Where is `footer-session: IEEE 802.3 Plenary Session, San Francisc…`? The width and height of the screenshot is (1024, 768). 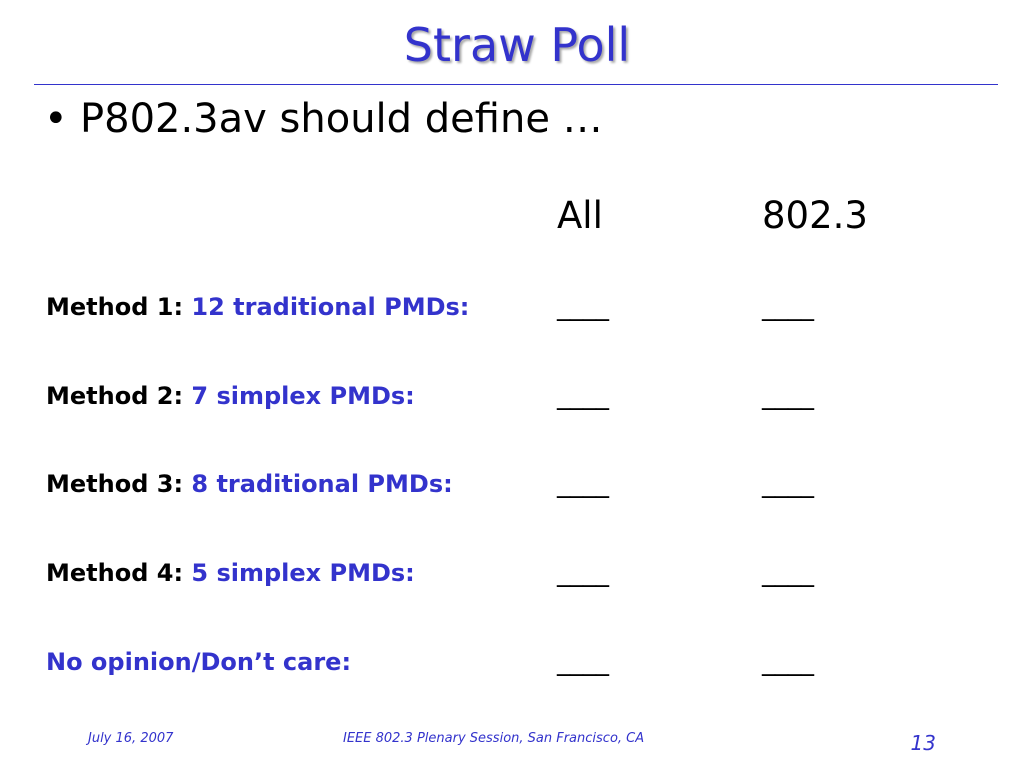
footer-session: IEEE 802.3 Plenary Session, San Francisc… is located at coordinates (494, 738).